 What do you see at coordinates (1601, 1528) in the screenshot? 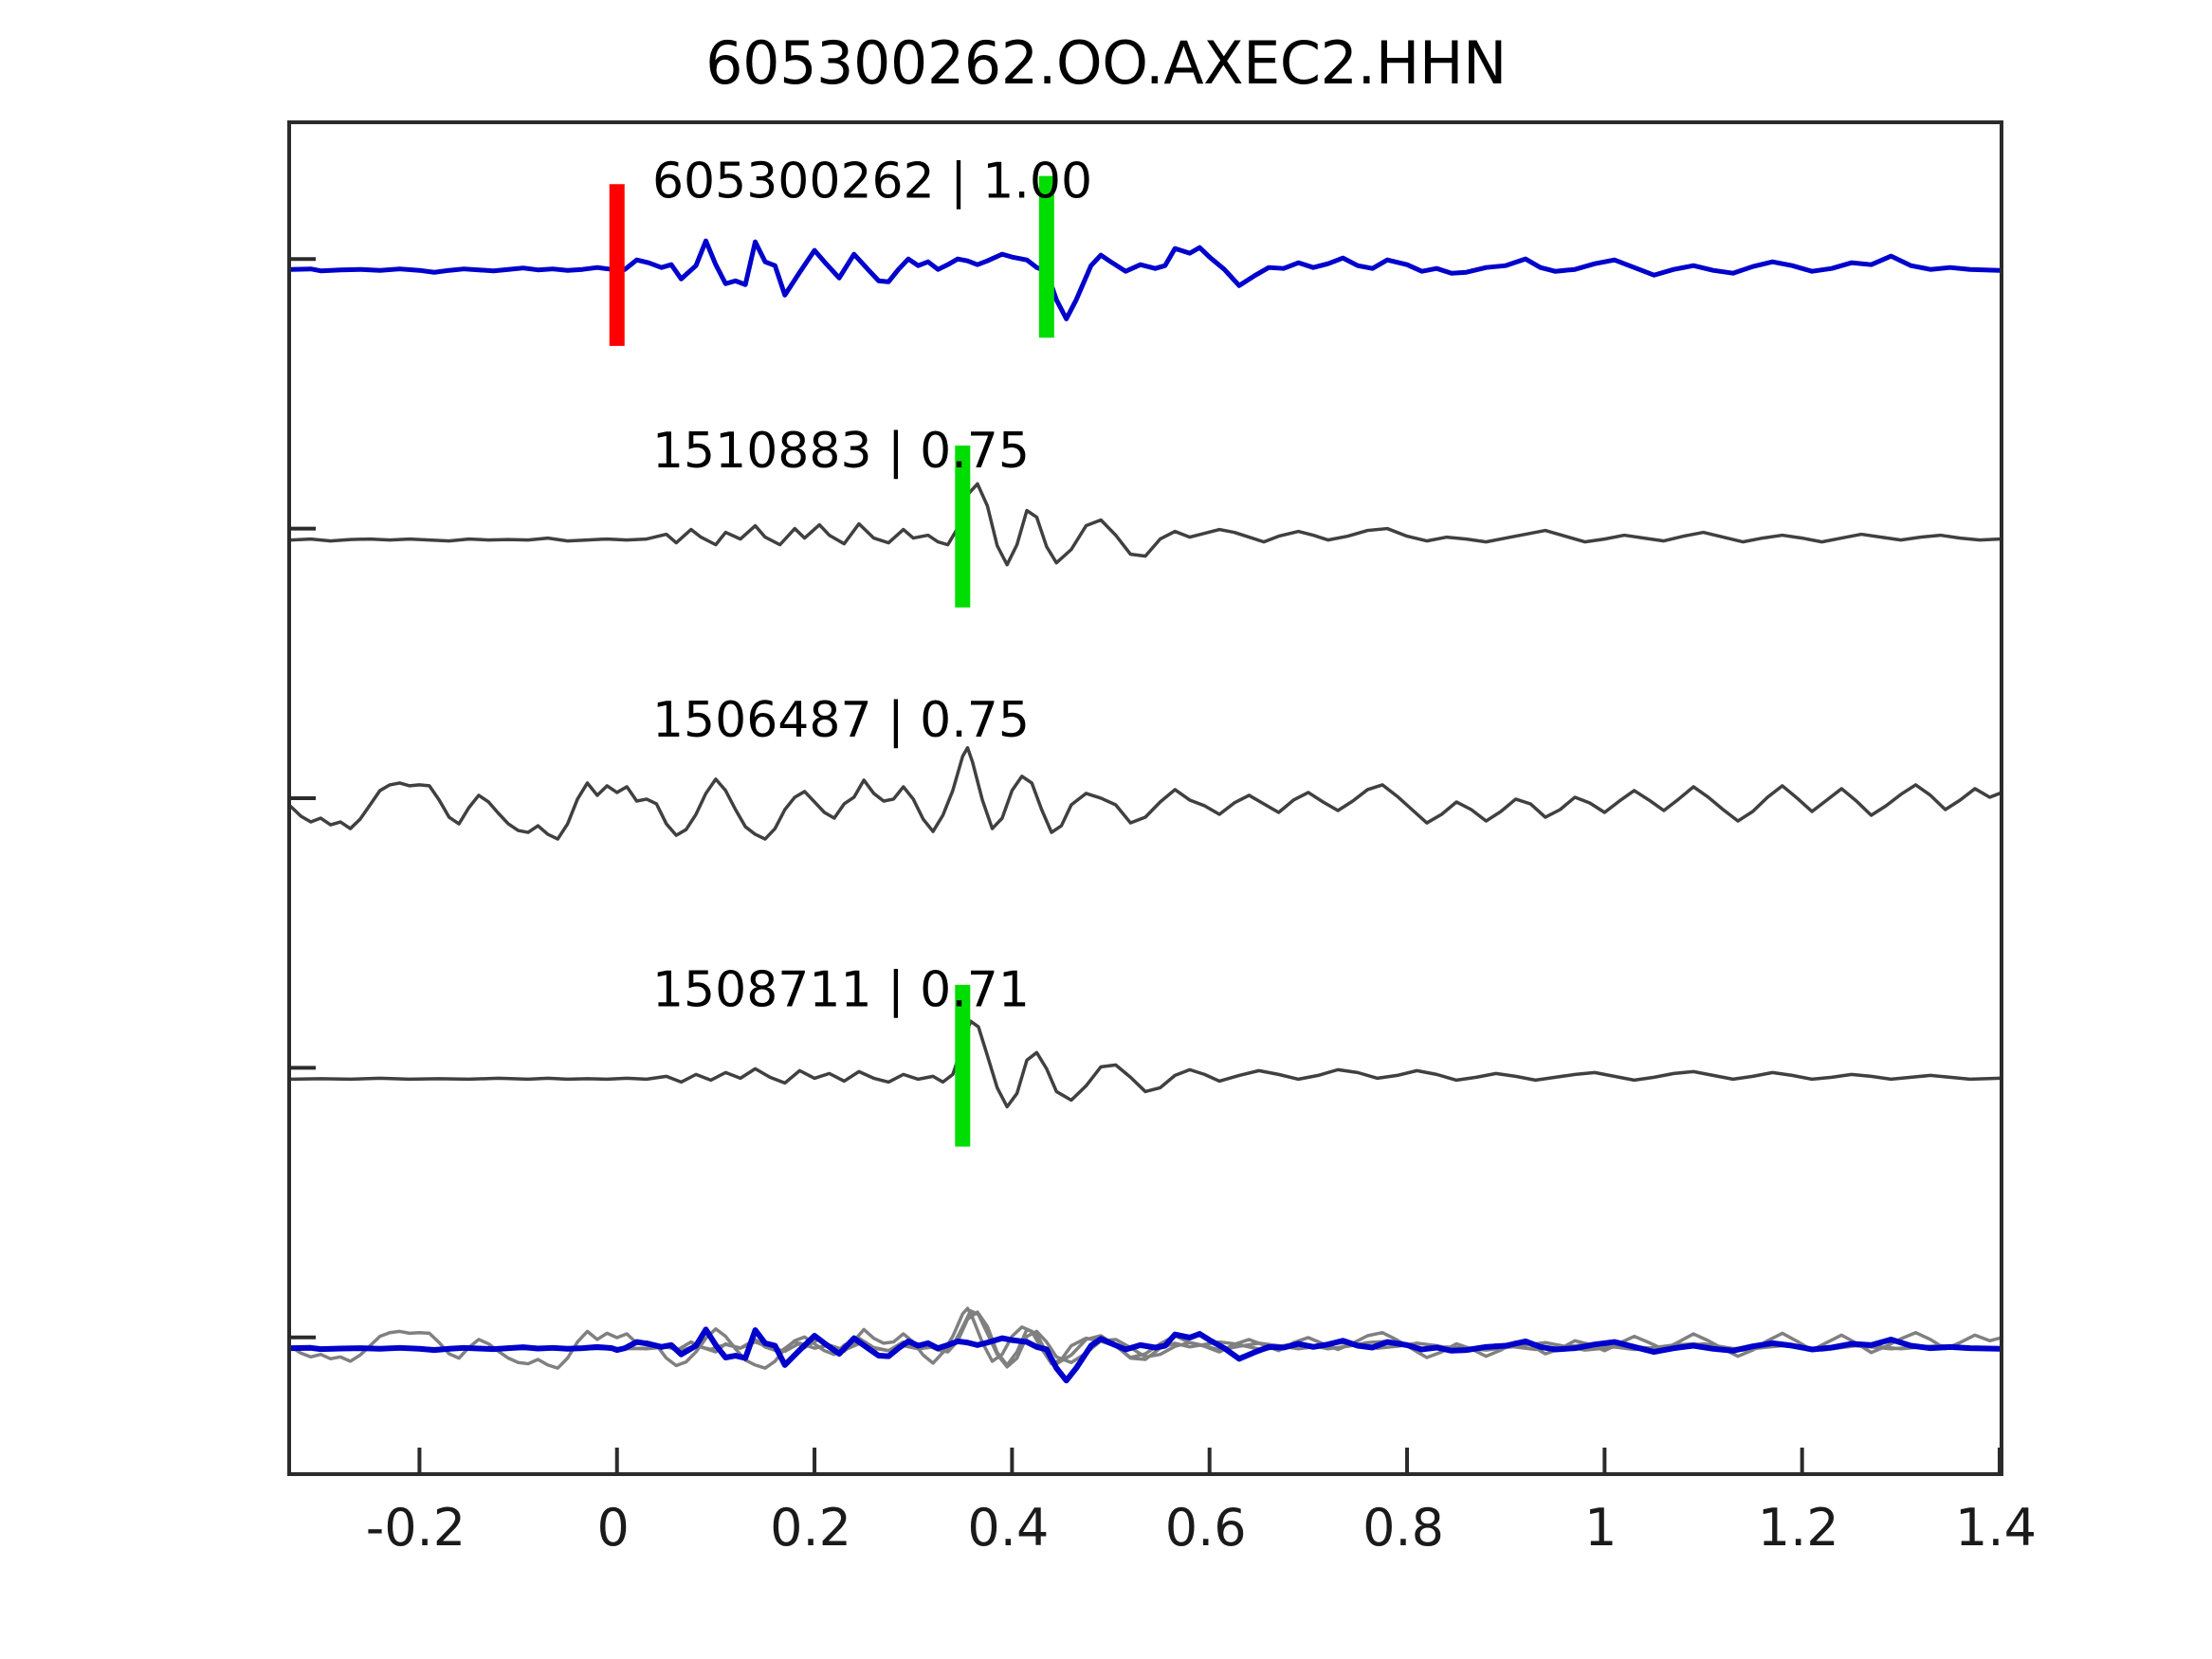
I see `x-tick-label: 1` at bounding box center [1601, 1528].